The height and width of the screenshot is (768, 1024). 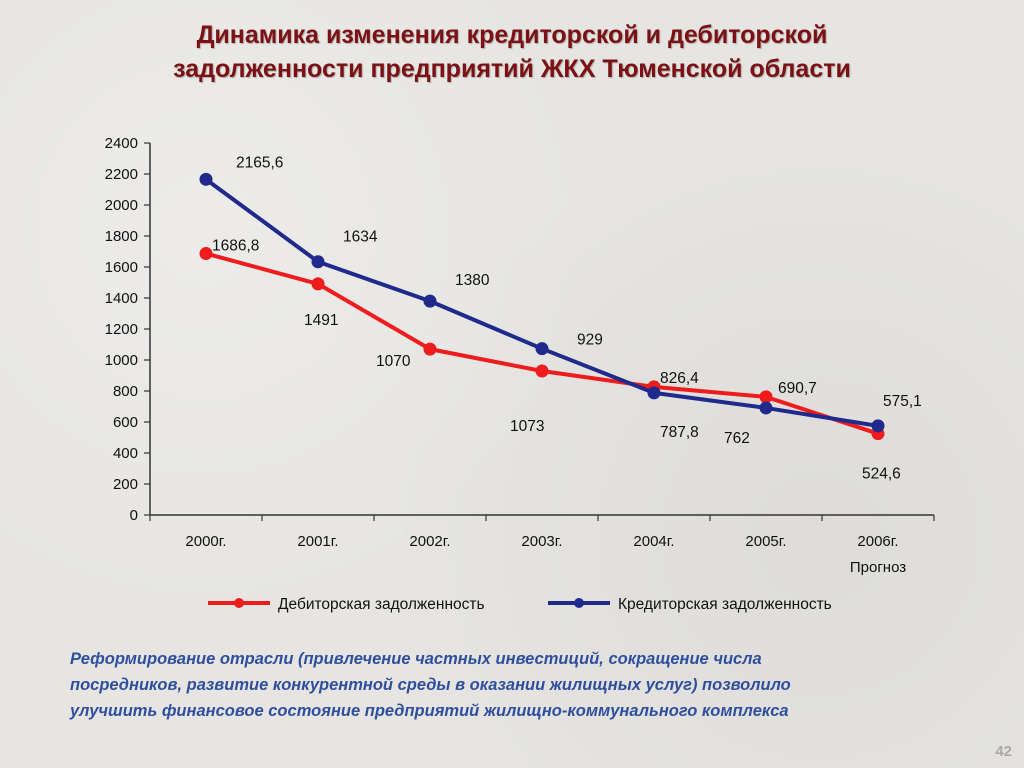 I want to click on y-tick-label: 400, so click(x=125, y=453).